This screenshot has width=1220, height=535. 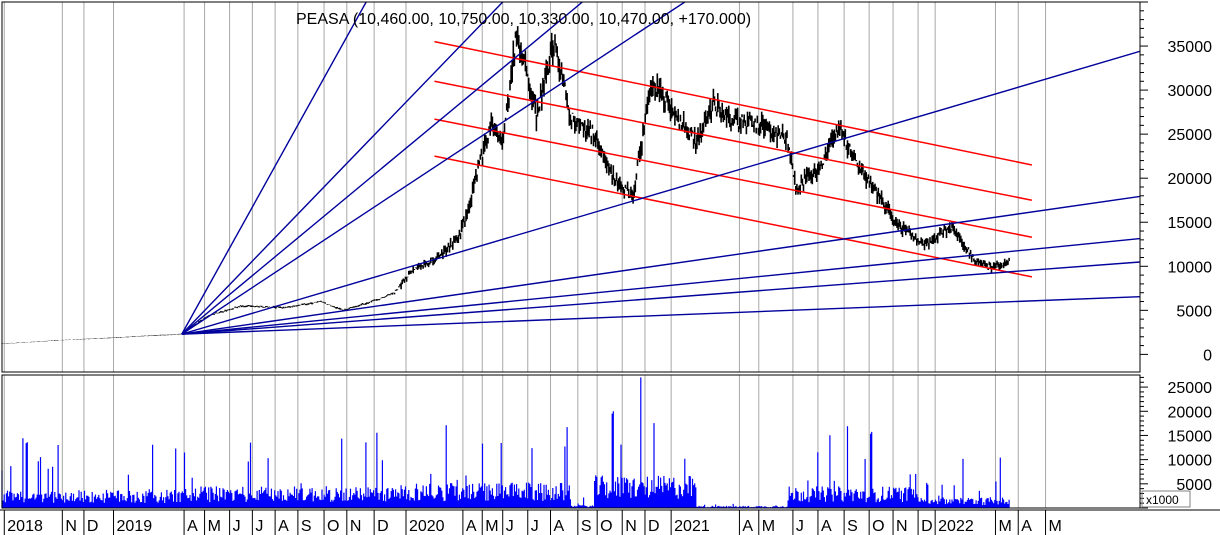 I want to click on price-tick-label: 35000, so click(x=1190, y=47).